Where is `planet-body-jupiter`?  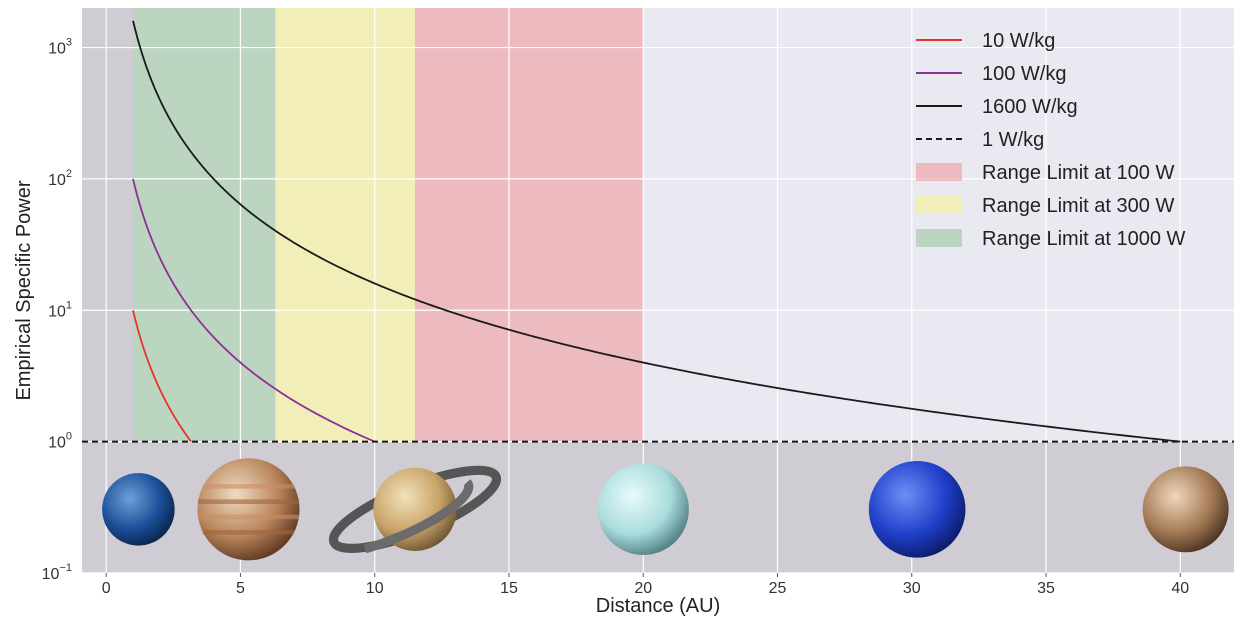 planet-body-jupiter is located at coordinates (248, 509).